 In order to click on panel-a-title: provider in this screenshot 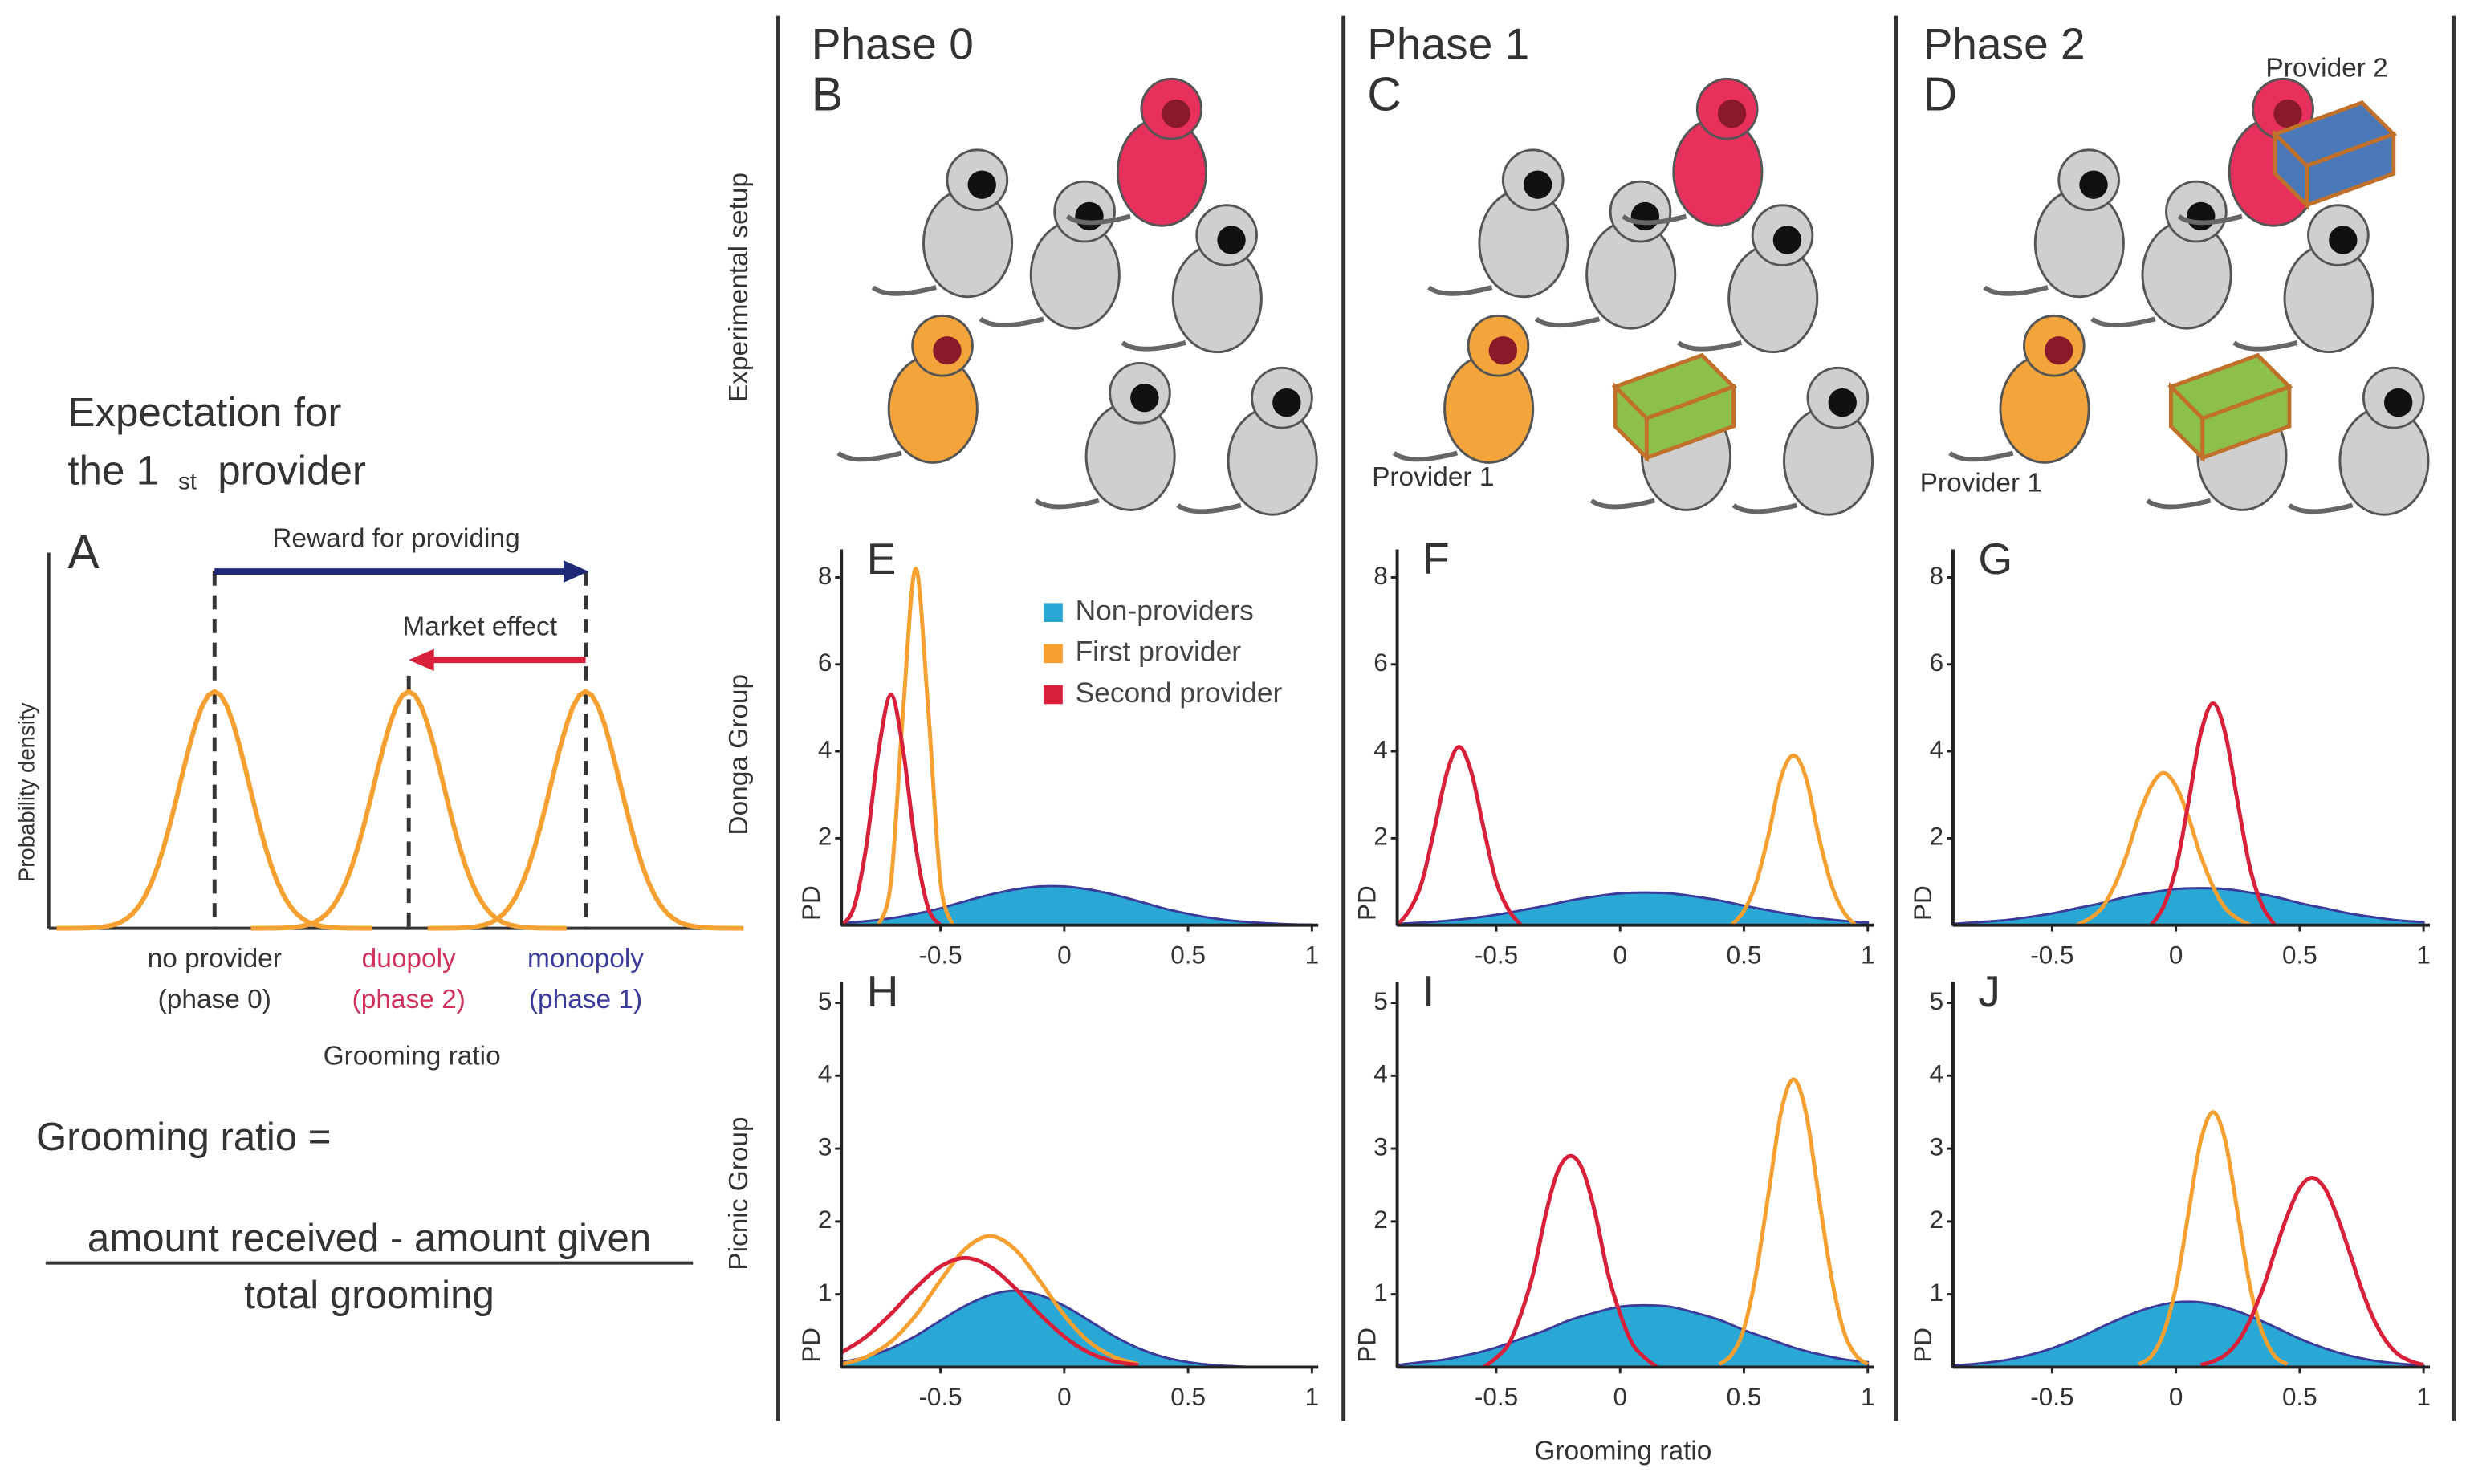, I will do `click(292, 471)`.